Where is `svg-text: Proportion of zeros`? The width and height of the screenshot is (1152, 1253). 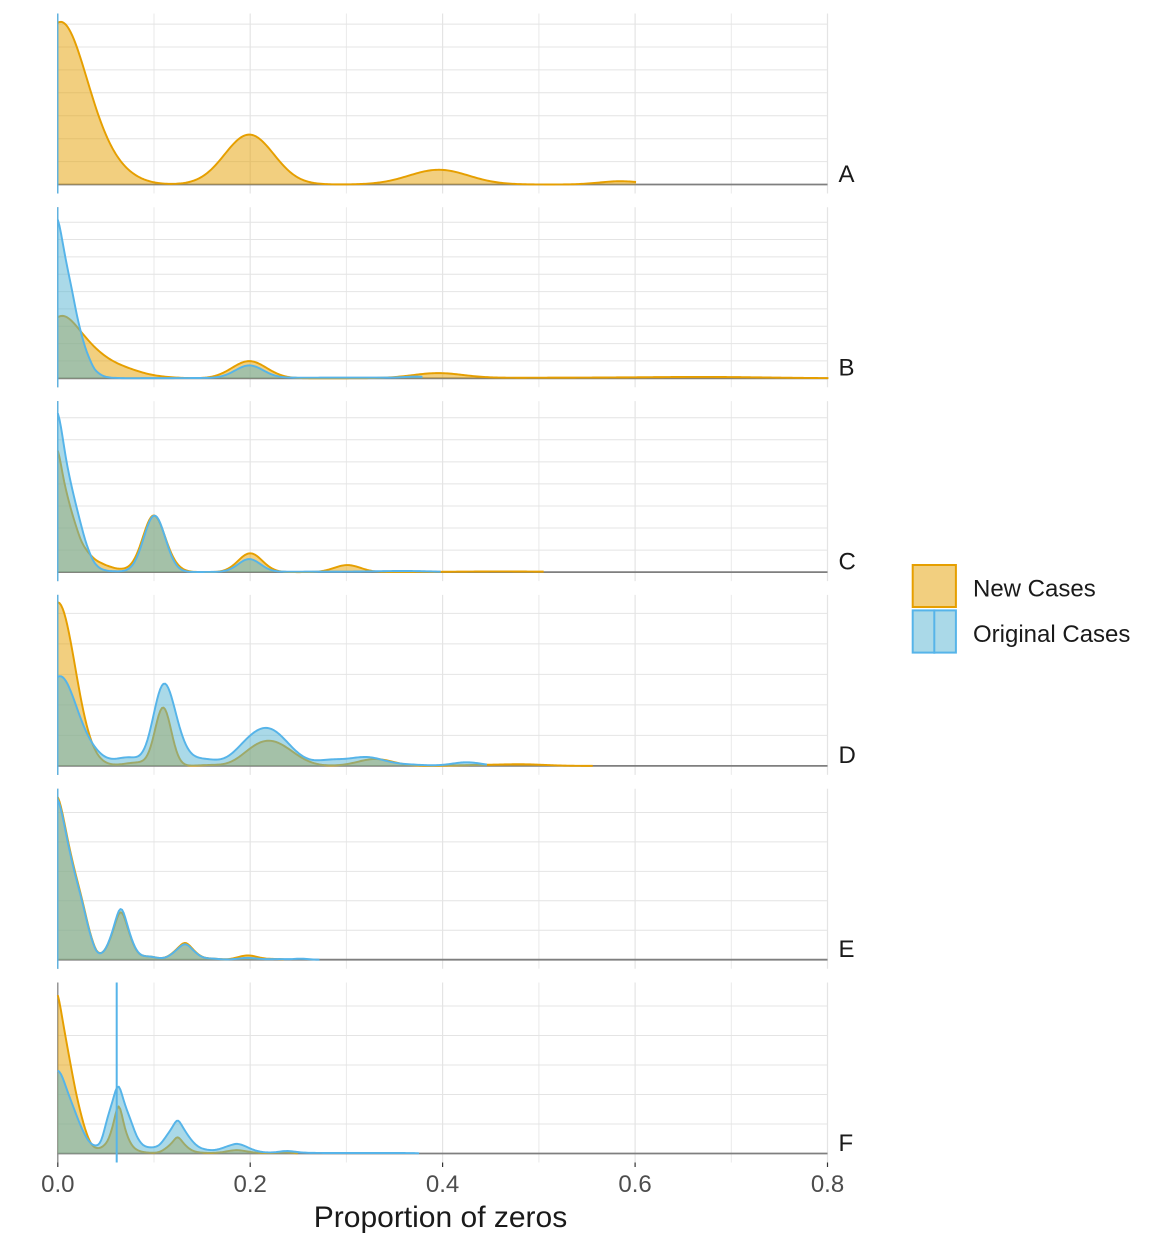 svg-text: Proportion of zeros is located at coordinates (440, 1217).